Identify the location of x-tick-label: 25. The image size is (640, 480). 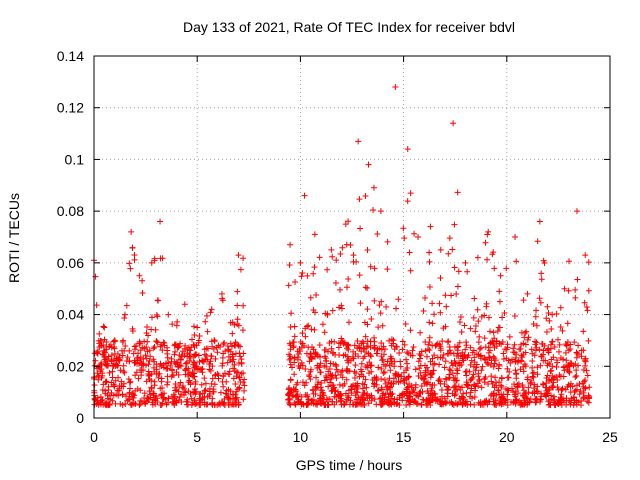
(610, 437).